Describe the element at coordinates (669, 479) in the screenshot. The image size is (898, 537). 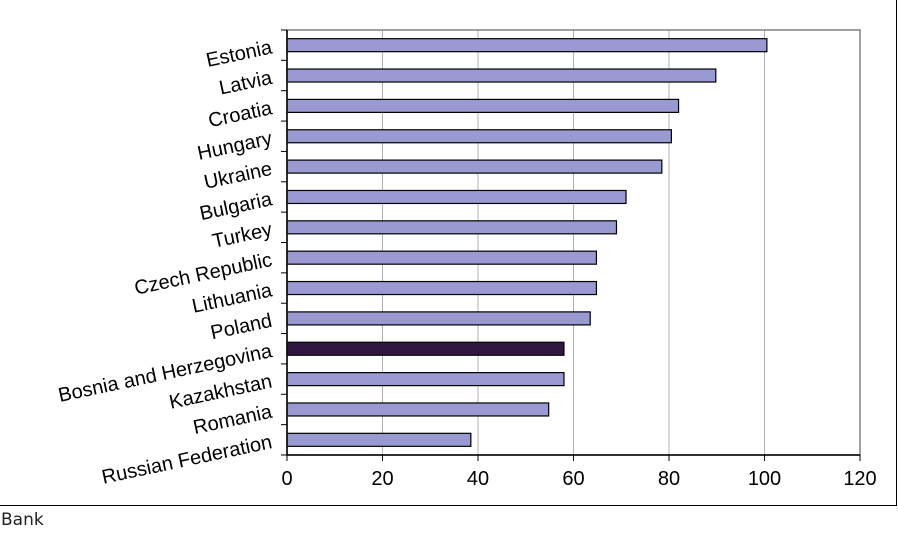
I see `x-tick-label: 80` at that location.